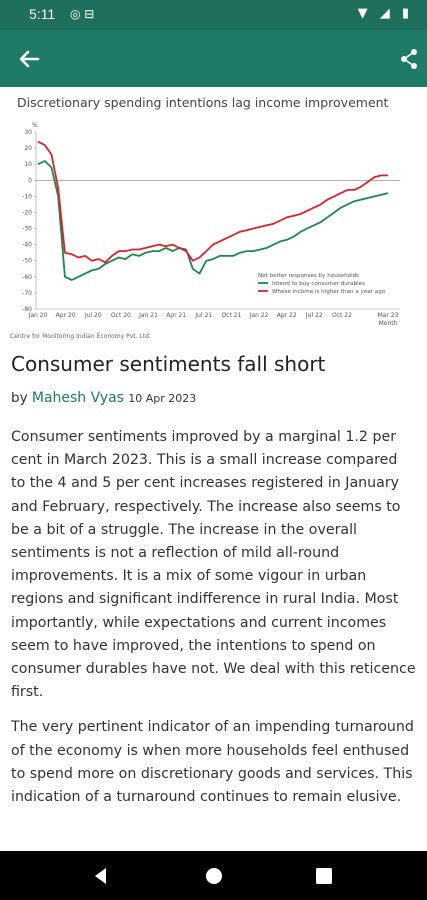 Image resolution: width=427 pixels, height=900 pixels. Describe the element at coordinates (342, 315) in the screenshot. I see `x-tick-label: Oct 22` at that location.